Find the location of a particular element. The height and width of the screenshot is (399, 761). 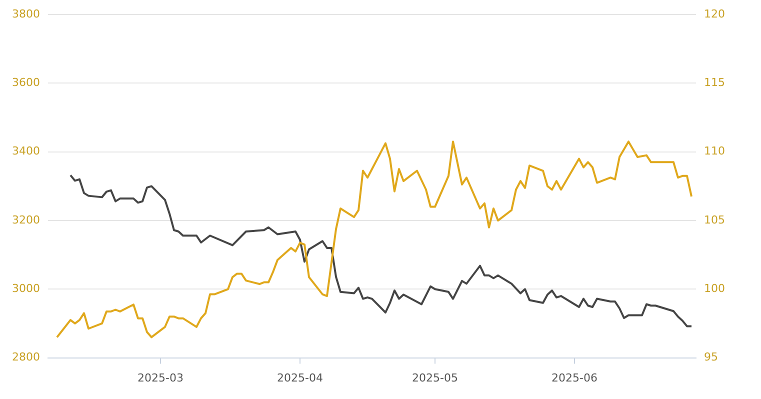

y2-tick-label: 115 is located at coordinates (715, 83).